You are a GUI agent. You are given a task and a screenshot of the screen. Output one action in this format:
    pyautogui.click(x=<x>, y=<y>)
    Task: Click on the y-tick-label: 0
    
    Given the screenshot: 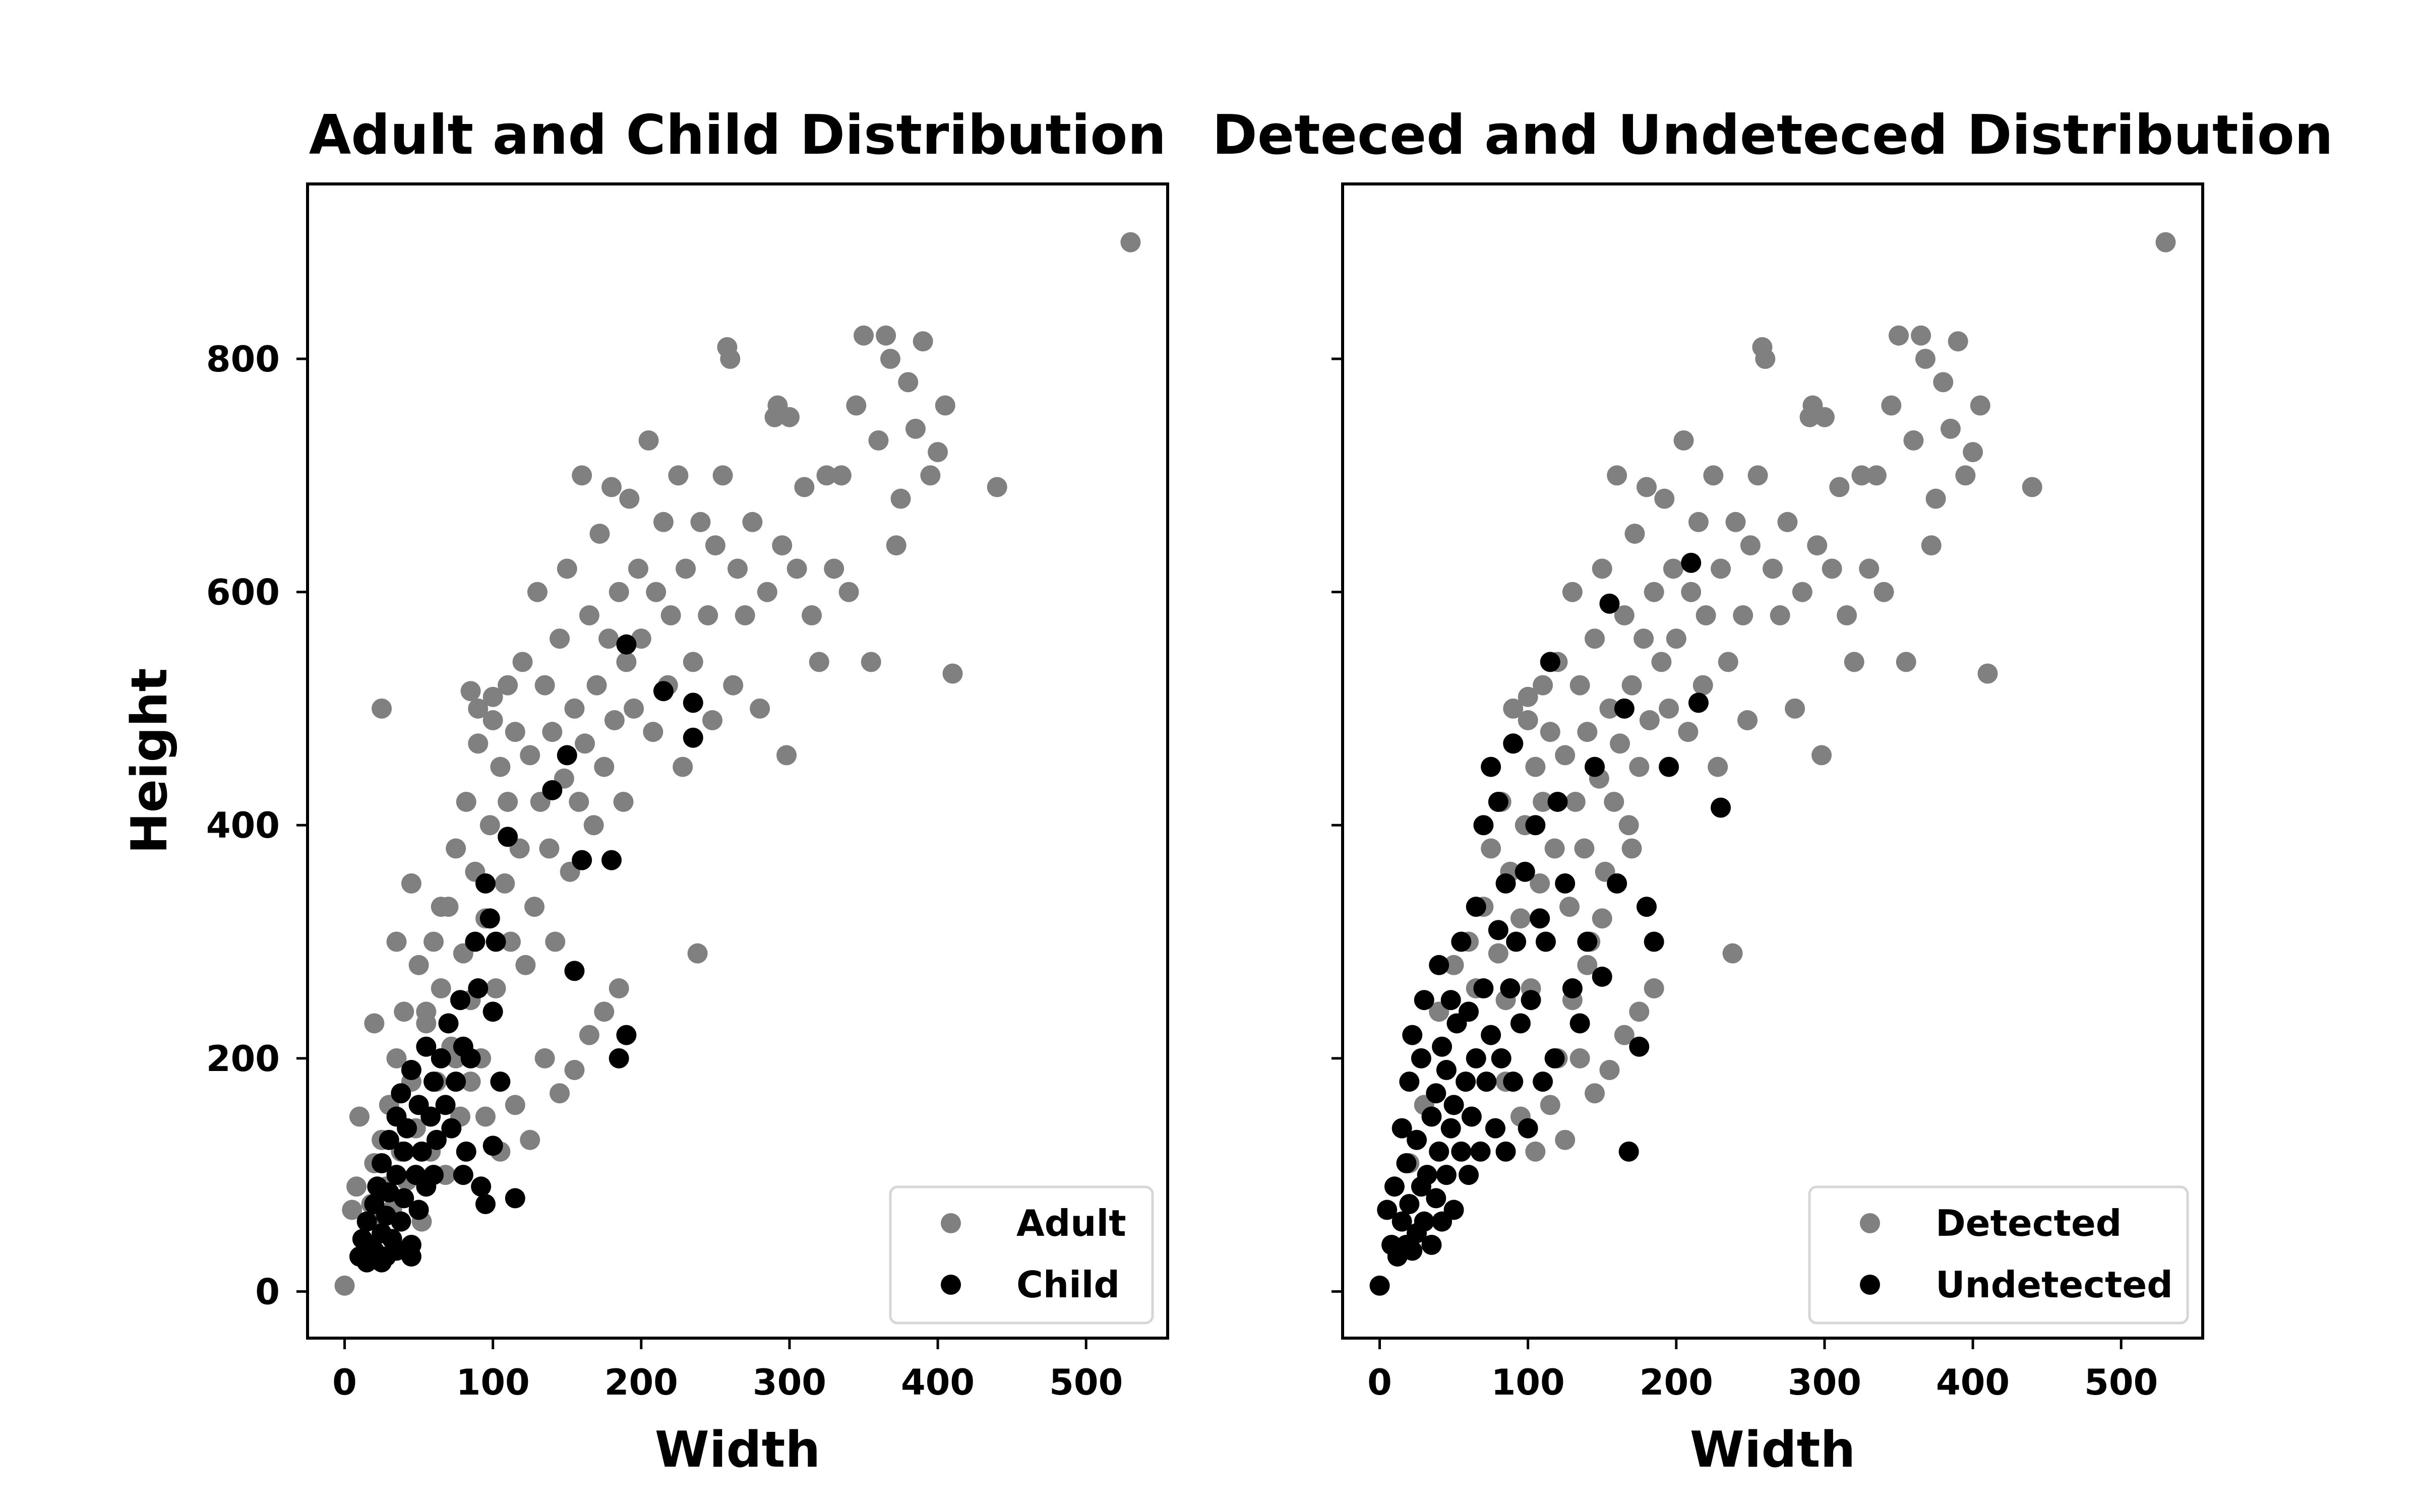 What is the action you would take?
    pyautogui.click(x=267, y=1291)
    